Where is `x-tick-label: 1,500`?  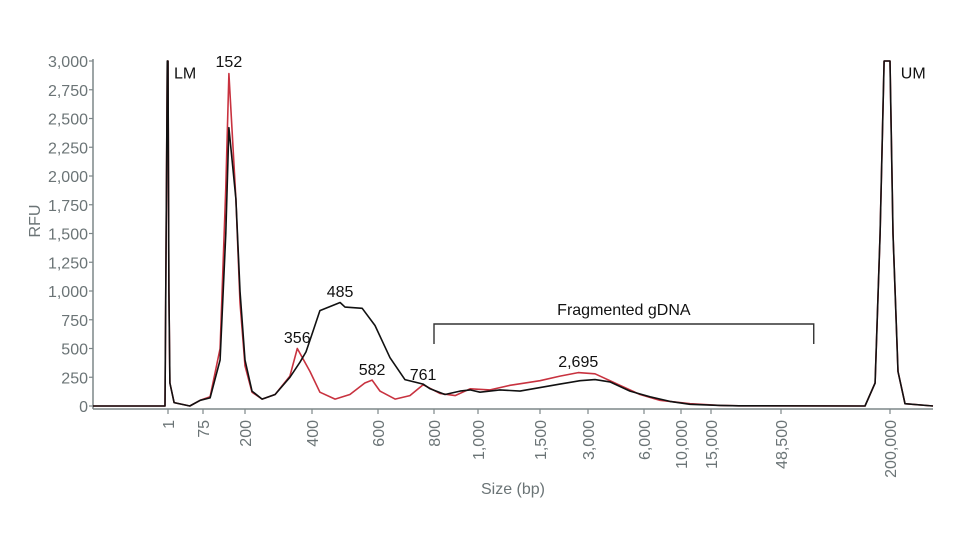
x-tick-label: 1,500 is located at coordinates (541, 440).